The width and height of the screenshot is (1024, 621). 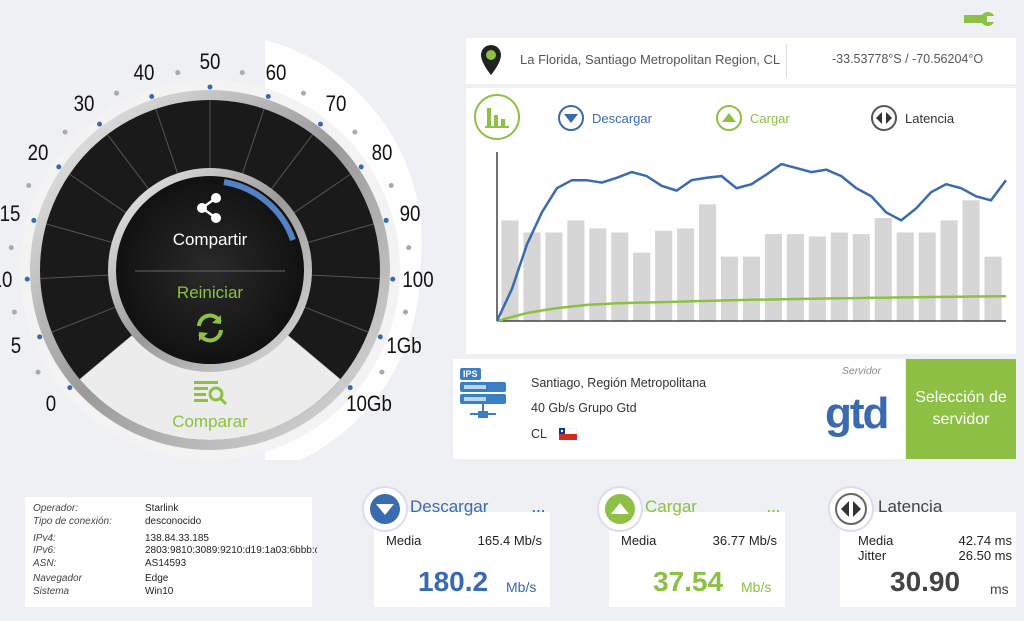 What do you see at coordinates (910, 506) in the screenshot?
I see `latency-title: Latencia` at bounding box center [910, 506].